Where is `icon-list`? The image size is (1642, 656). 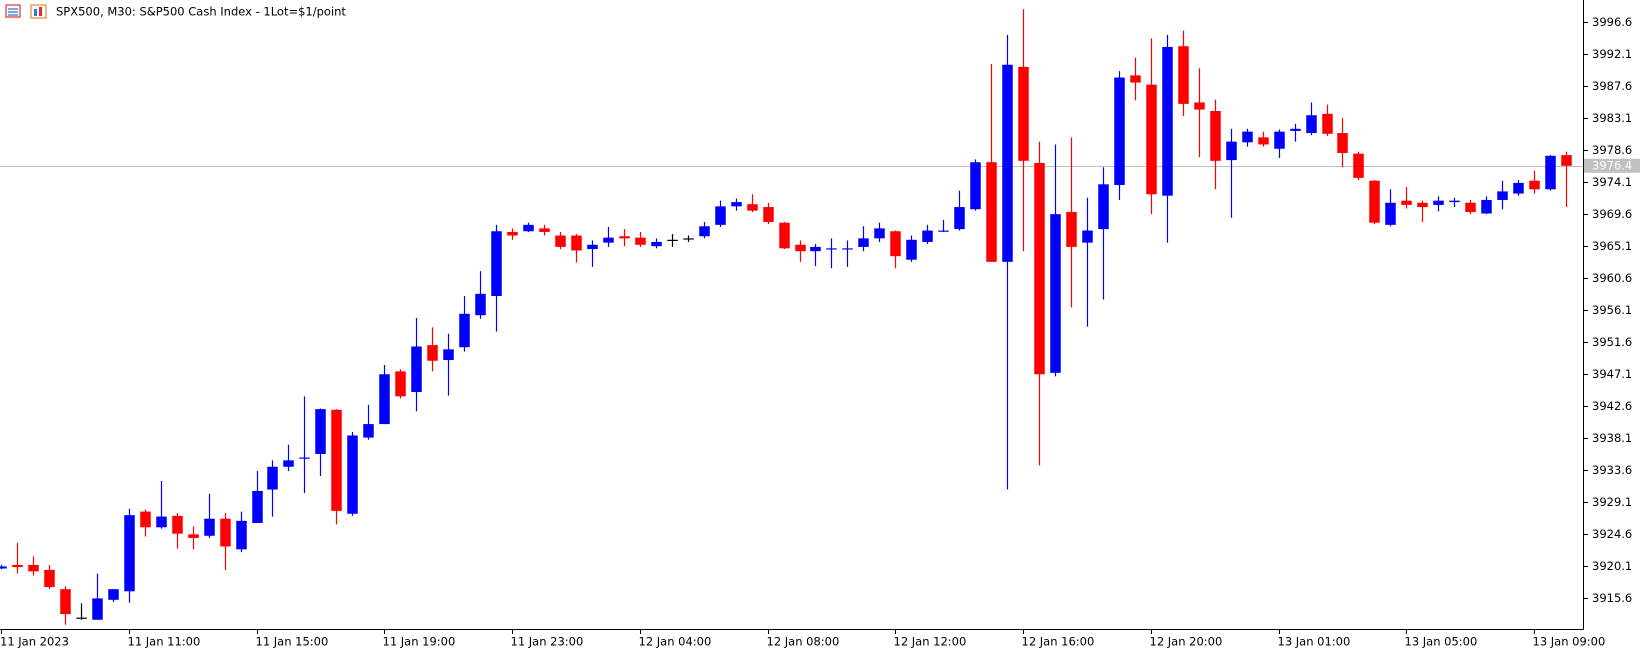 icon-list is located at coordinates (13, 11).